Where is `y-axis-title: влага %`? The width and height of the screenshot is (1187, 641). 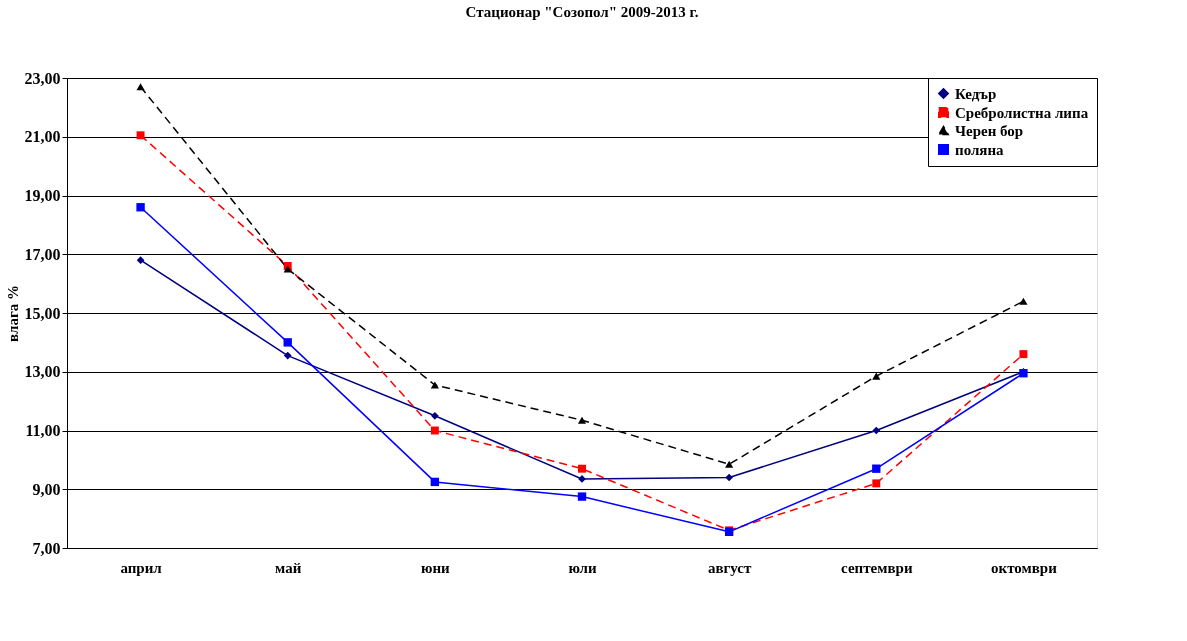 y-axis-title: влага % is located at coordinates (12, 313).